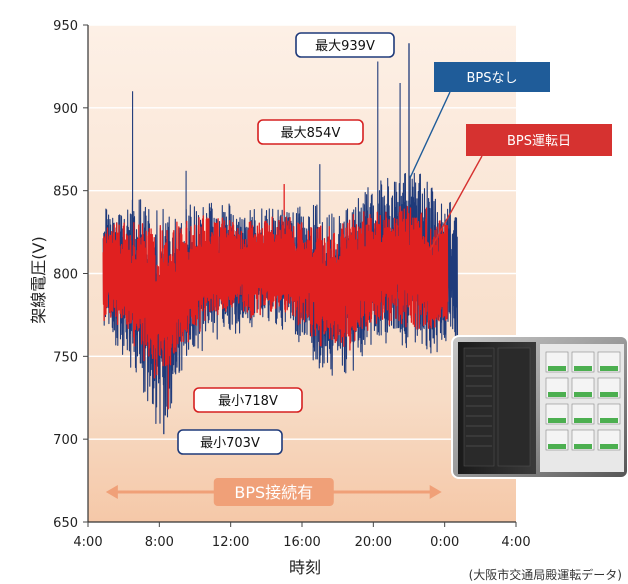 The image size is (628, 584). What do you see at coordinates (373, 542) in the screenshot?
I see `x-tick-label: 20:00` at bounding box center [373, 542].